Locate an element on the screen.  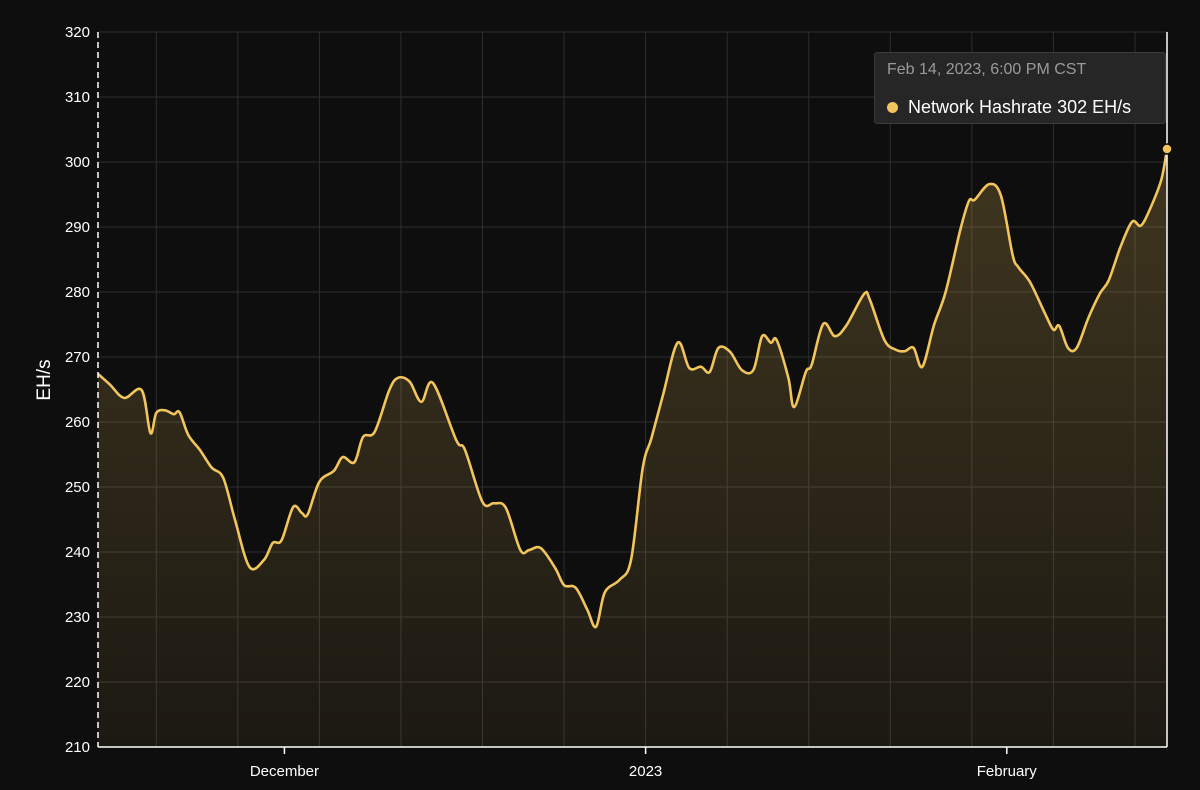
tooltip-value: 302 EH/s is located at coordinates (1094, 107).